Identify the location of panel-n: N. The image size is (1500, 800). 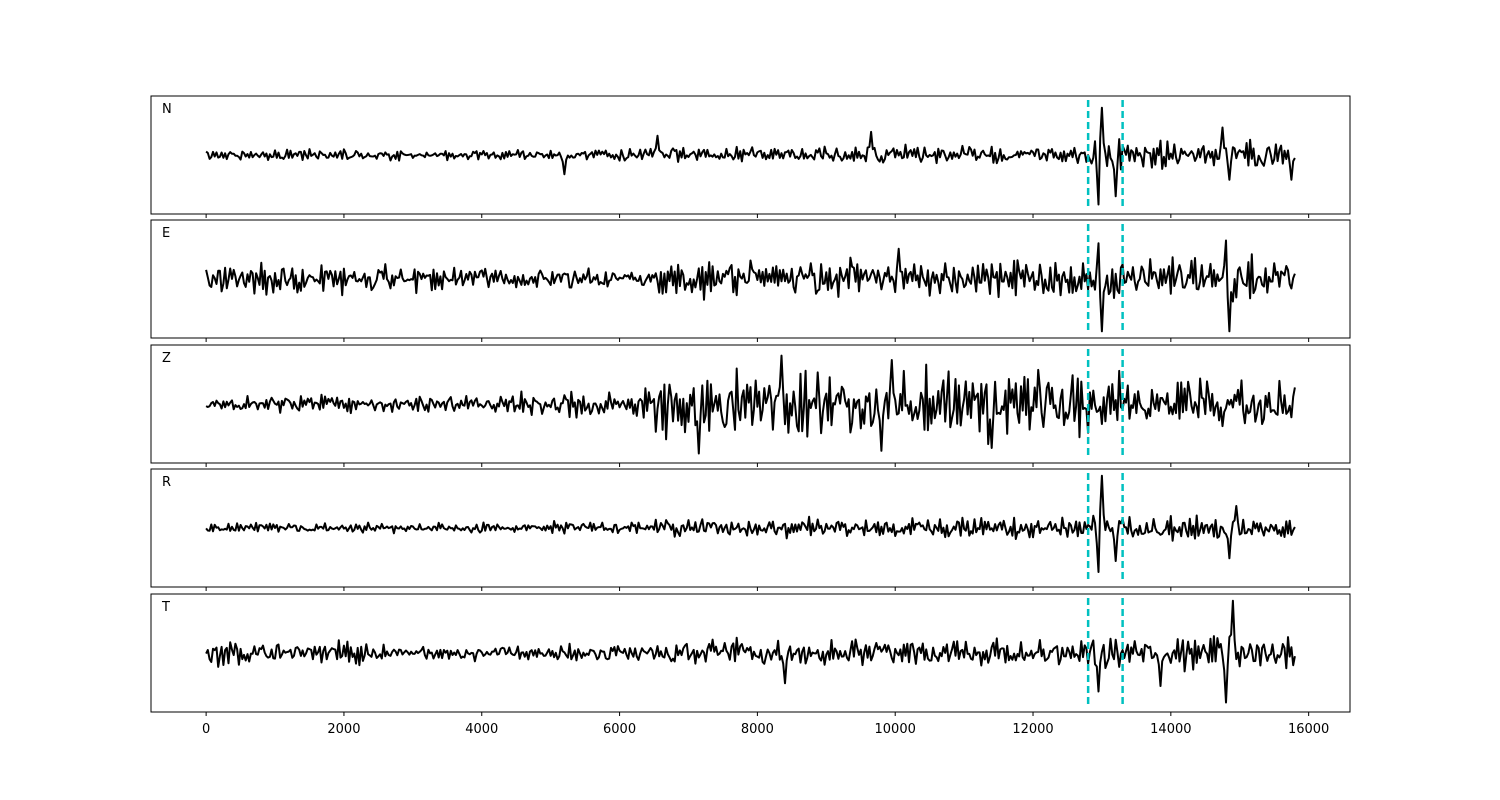
(750, 156).